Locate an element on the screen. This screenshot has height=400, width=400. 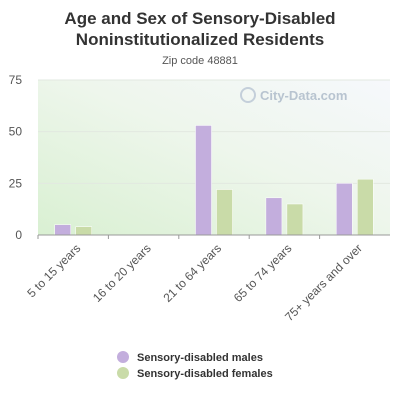
y-tick-label: 50 is located at coordinates (16, 132).